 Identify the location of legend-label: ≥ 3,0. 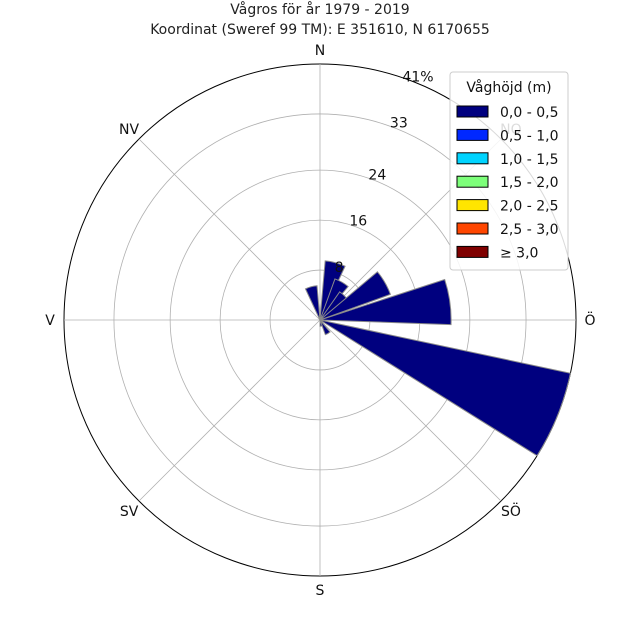
(519, 253).